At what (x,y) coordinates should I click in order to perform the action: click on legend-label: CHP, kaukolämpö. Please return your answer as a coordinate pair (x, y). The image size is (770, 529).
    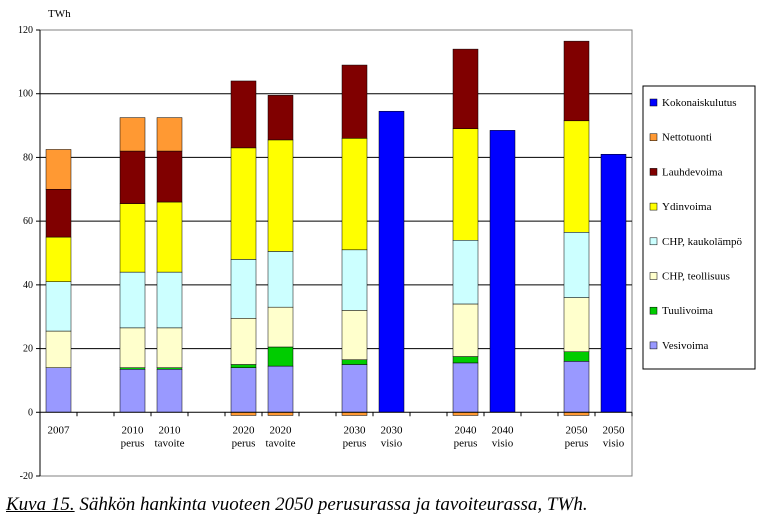
    Looking at the image, I should click on (702, 242).